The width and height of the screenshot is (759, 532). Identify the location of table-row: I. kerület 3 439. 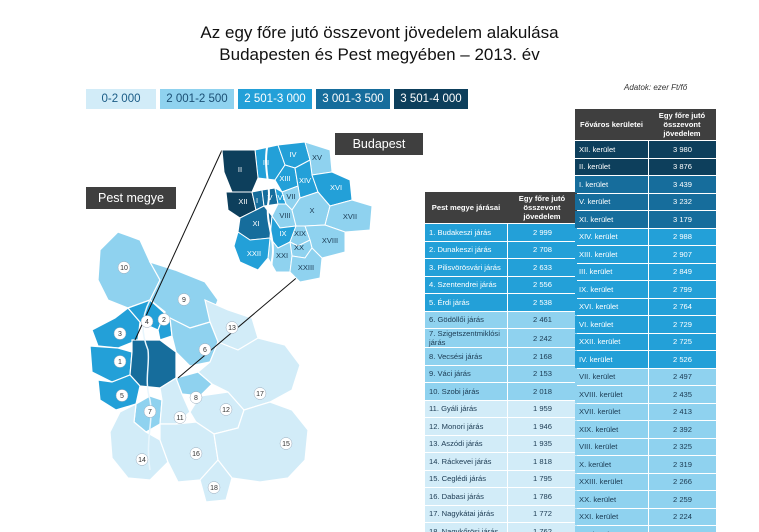
(645, 184).